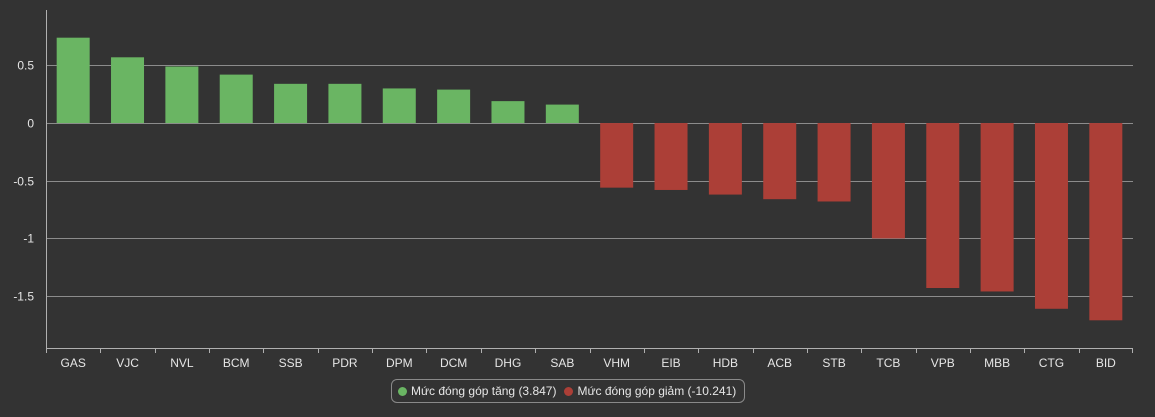 This screenshot has width=1155, height=417. Describe the element at coordinates (399, 106) in the screenshot. I see `bar-dpm` at that location.